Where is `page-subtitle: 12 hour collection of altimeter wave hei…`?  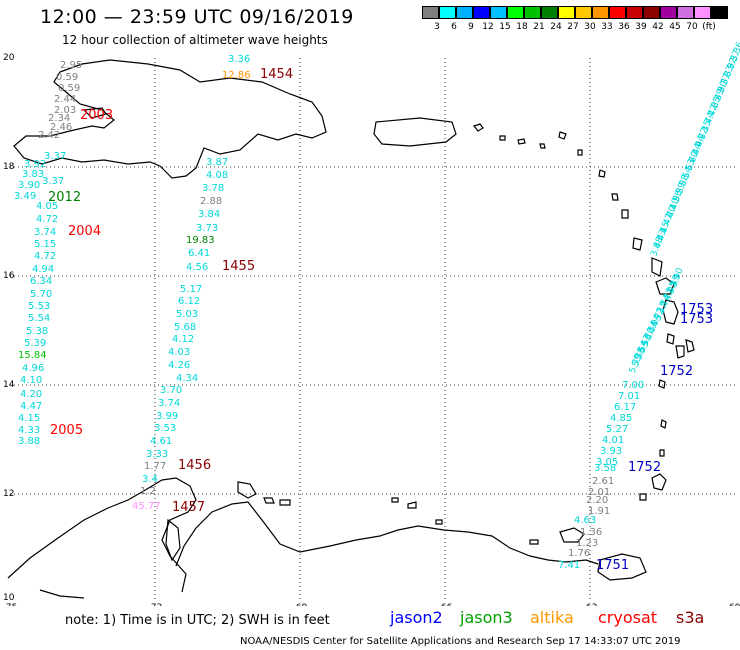 page-subtitle: 12 hour collection of altimeter wave hei… is located at coordinates (195, 40).